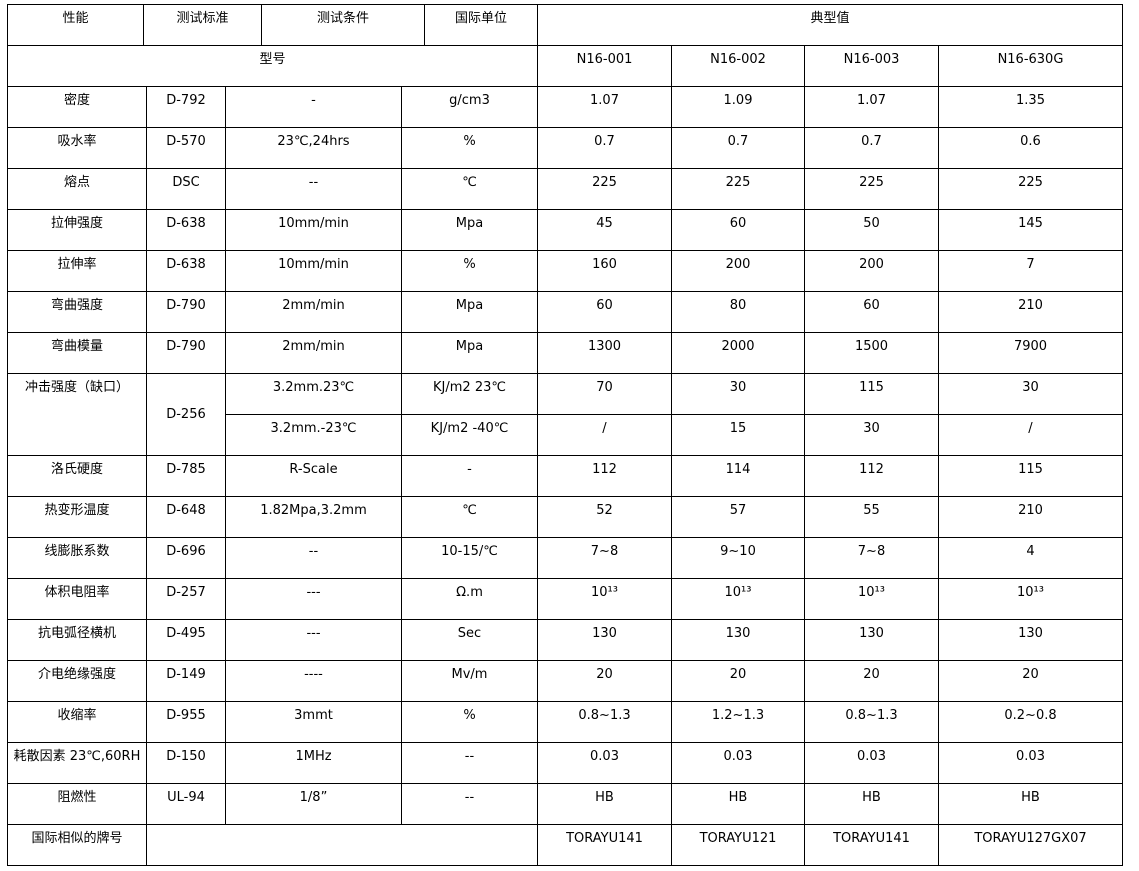  What do you see at coordinates (604, 271) in the screenshot?
I see `cell: 160` at bounding box center [604, 271].